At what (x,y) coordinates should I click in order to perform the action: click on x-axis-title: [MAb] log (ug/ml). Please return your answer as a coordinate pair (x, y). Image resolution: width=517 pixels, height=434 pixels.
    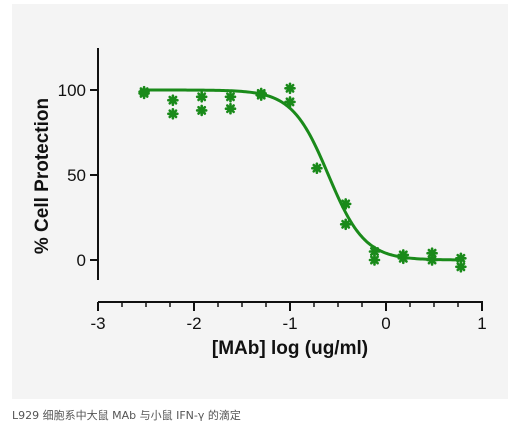
    Looking at the image, I should click on (290, 348).